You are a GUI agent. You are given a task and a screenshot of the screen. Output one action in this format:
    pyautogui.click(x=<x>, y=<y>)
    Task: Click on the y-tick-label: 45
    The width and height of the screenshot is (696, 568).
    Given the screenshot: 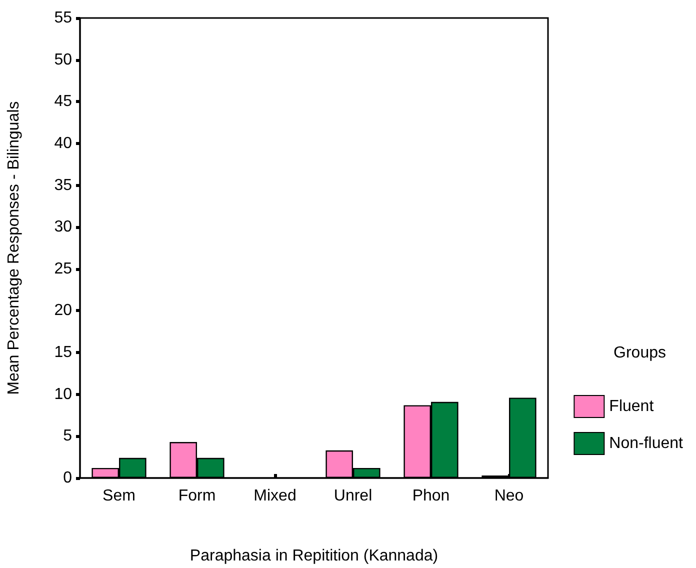 What is the action you would take?
    pyautogui.click(x=63, y=101)
    